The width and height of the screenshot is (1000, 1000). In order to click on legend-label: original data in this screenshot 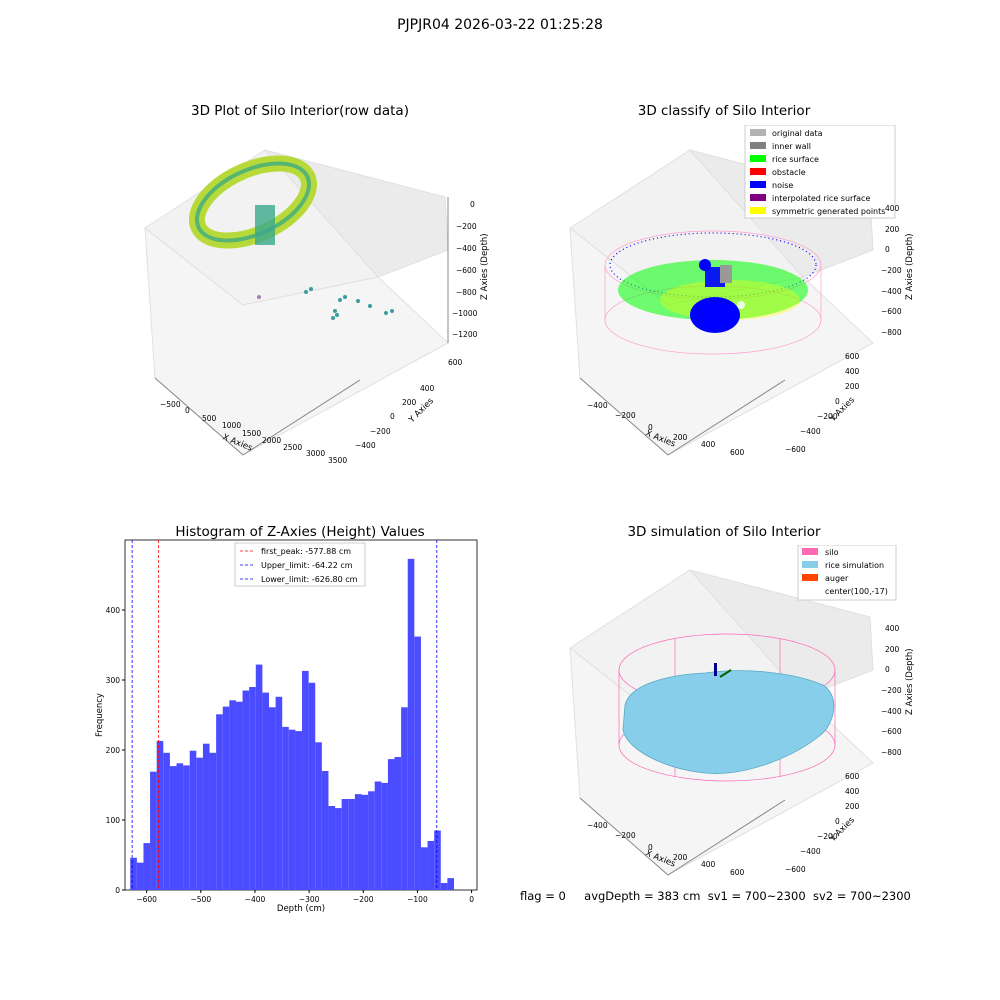, I will do `click(797, 133)`.